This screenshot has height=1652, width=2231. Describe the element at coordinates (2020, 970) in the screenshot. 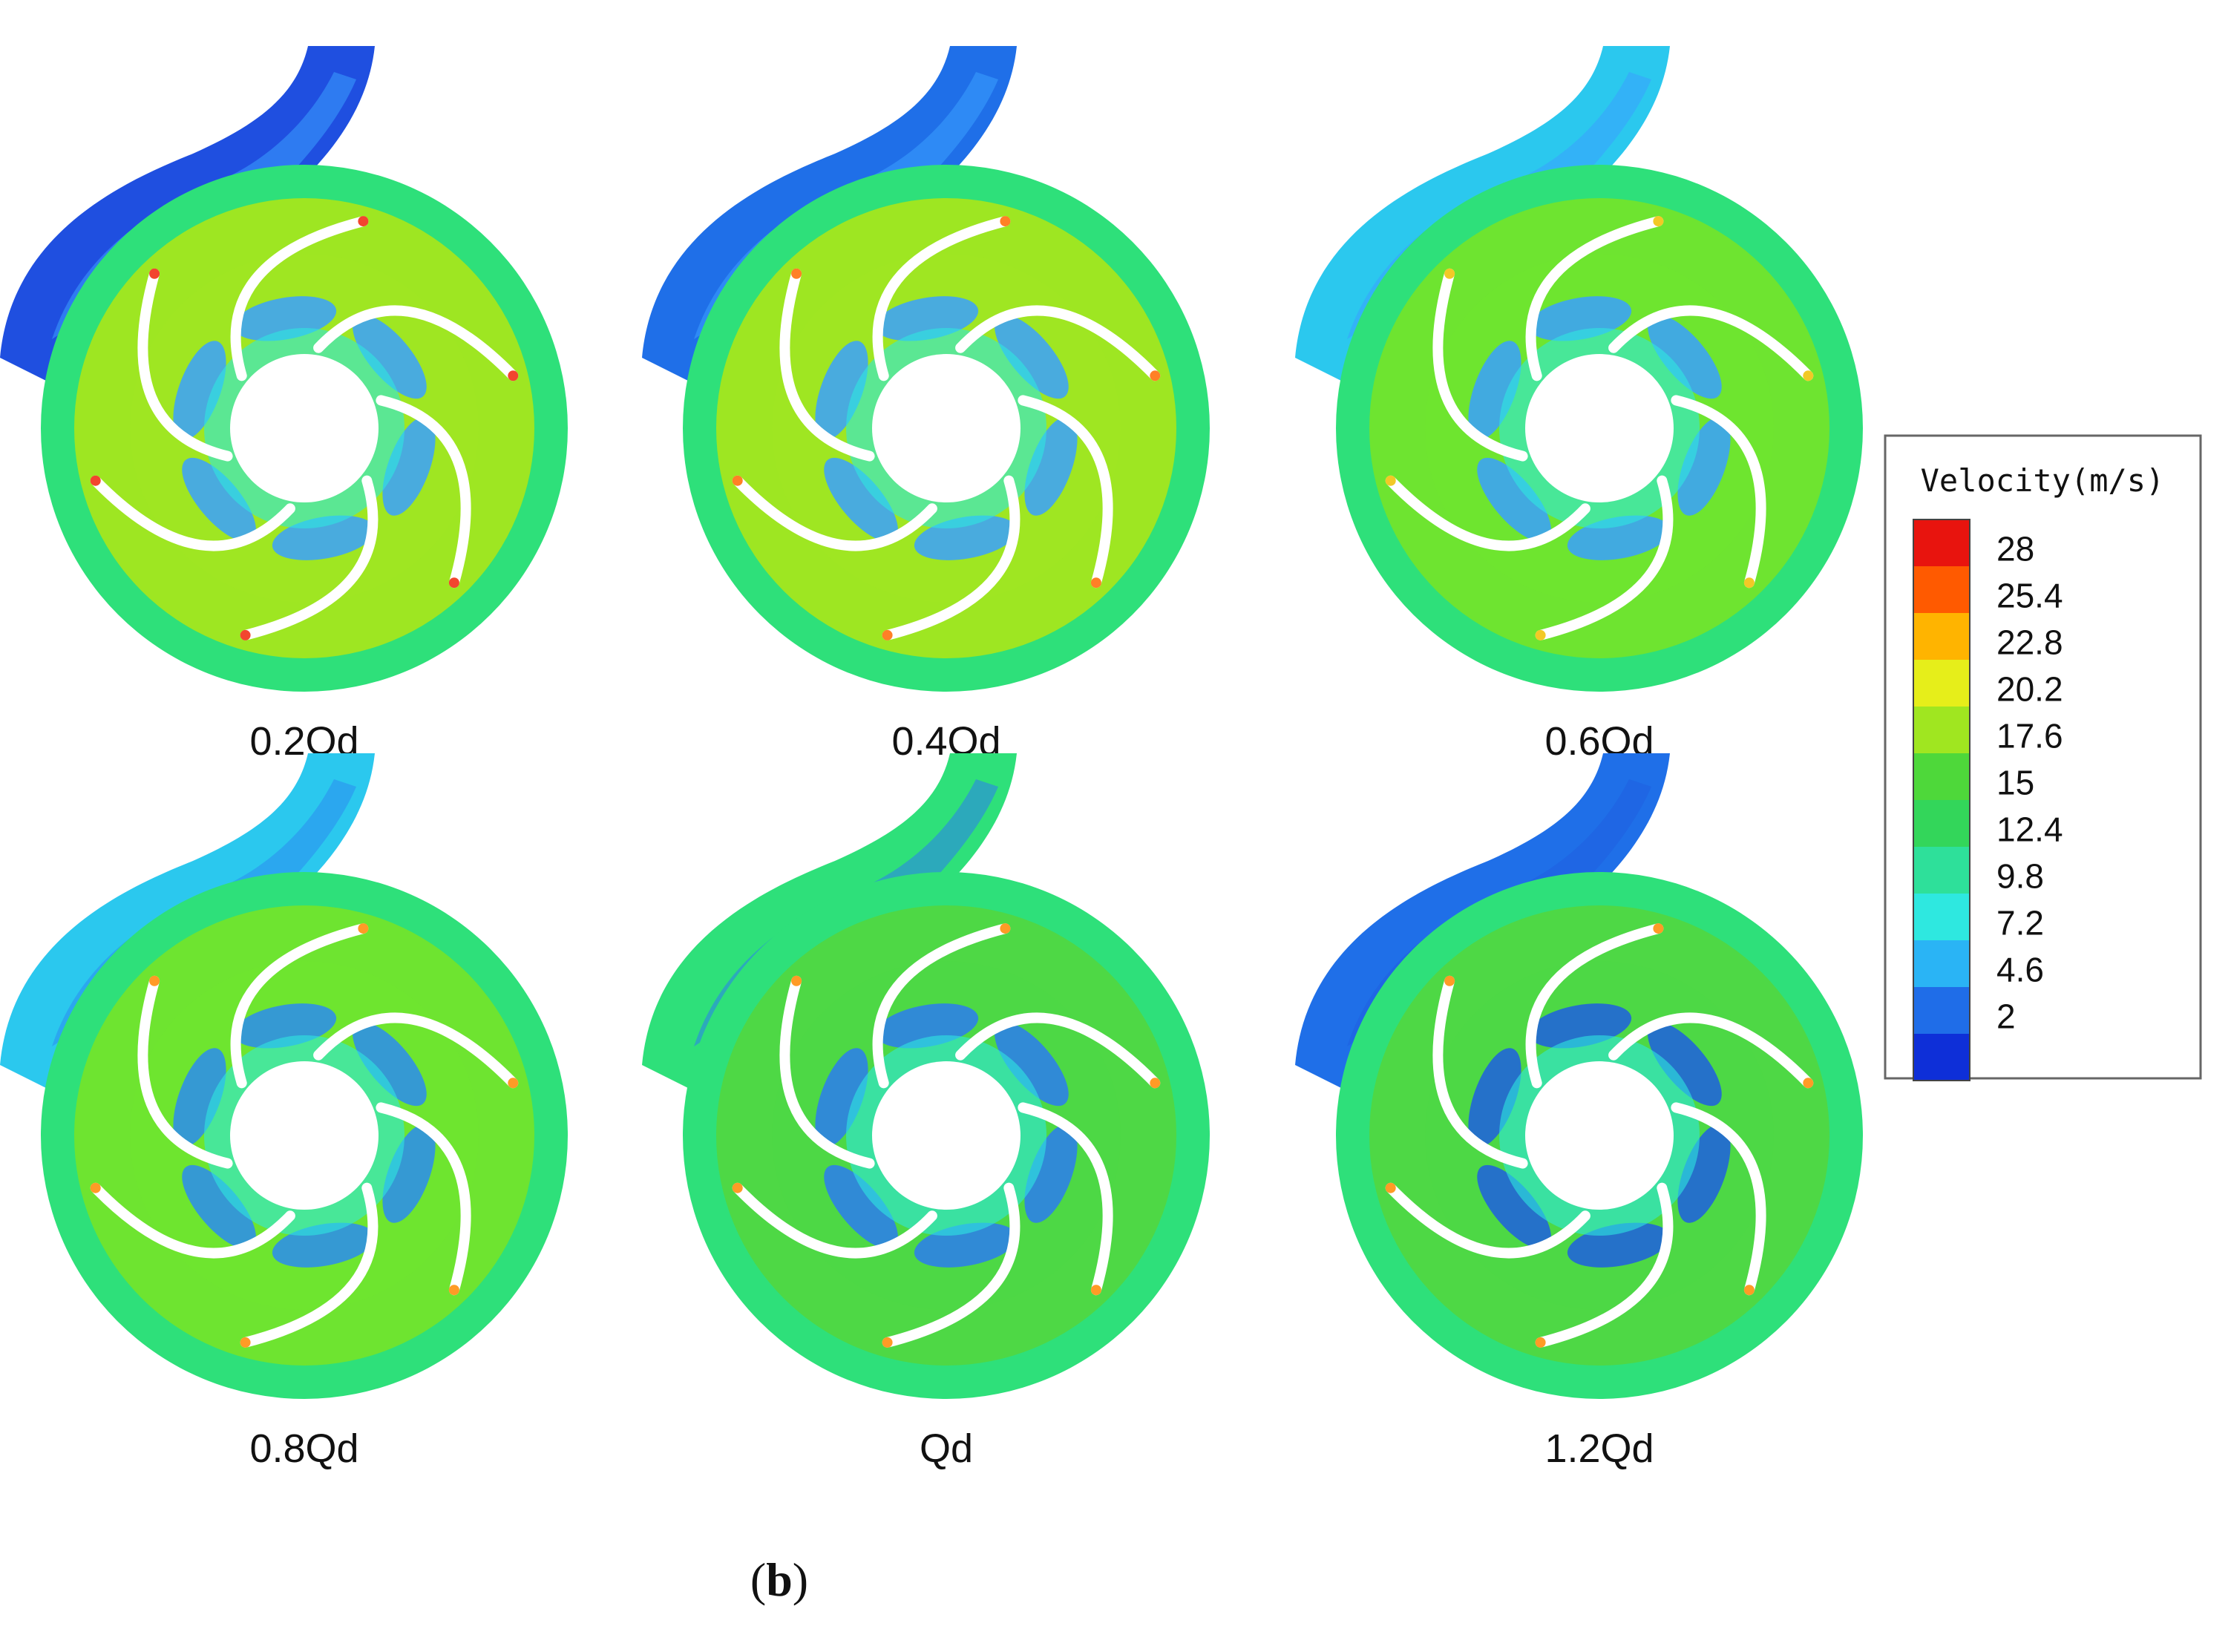

I see `legend-tick-label: 4.6` at that location.